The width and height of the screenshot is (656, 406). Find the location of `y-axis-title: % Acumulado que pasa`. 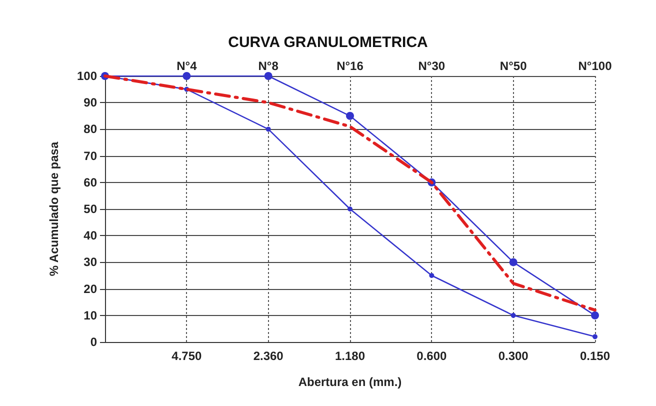

y-axis-title: % Acumulado que pasa is located at coordinates (54, 209).